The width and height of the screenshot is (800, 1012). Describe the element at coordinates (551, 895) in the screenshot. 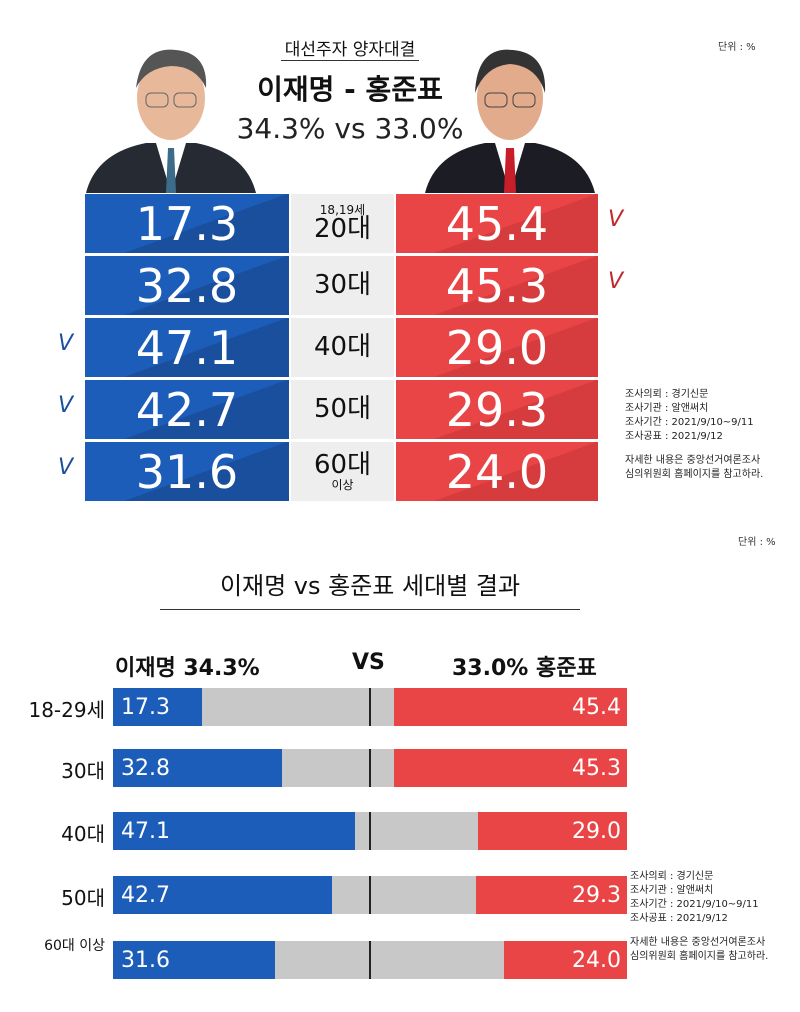

I see `hong-bar: 29.3` at that location.